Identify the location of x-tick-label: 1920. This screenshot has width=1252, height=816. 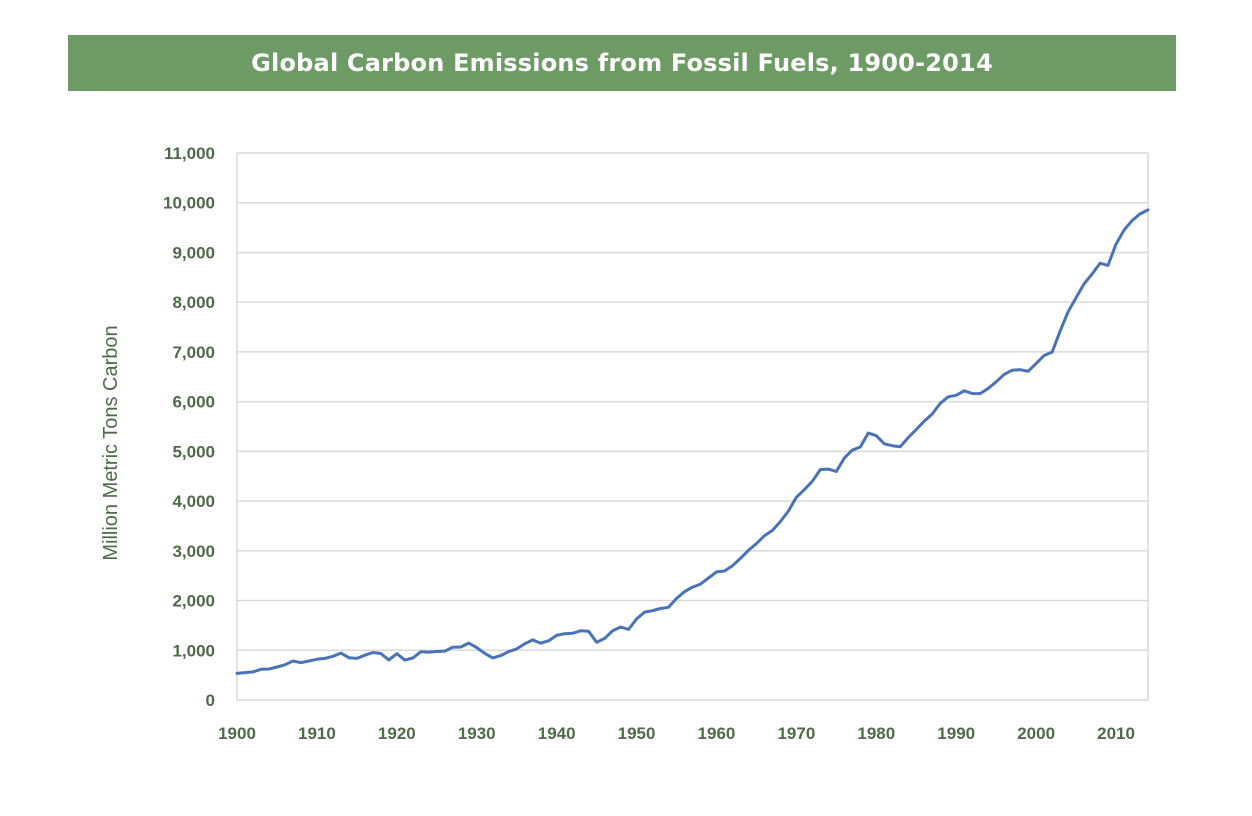
(397, 733).